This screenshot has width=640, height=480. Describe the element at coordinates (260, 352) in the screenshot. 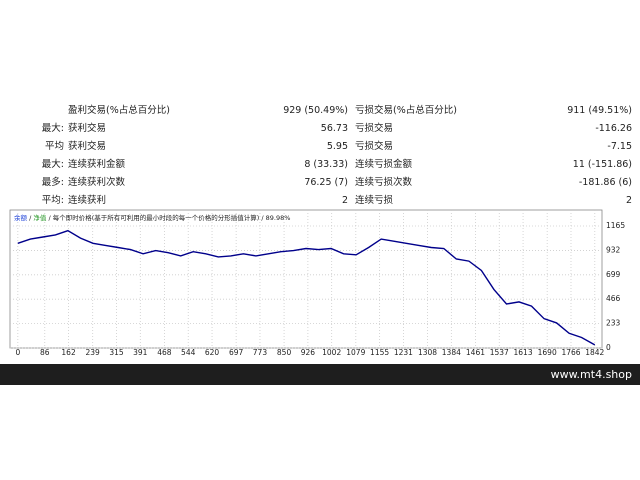

I see `x-tick-label: 773` at that location.